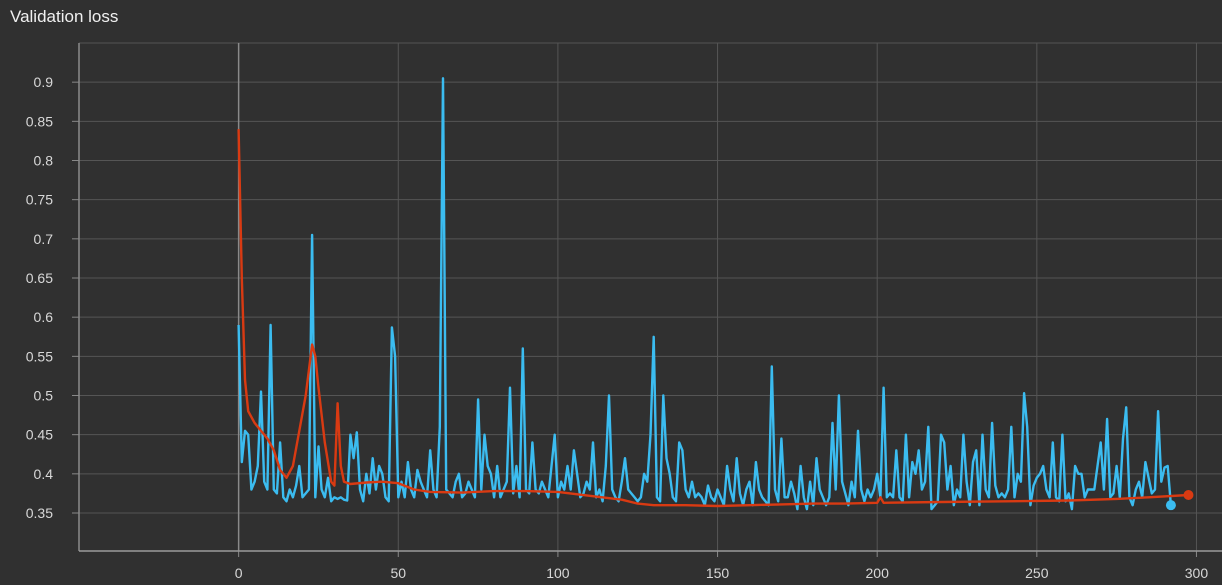  I want to click on x-tick-label: 200, so click(878, 573).